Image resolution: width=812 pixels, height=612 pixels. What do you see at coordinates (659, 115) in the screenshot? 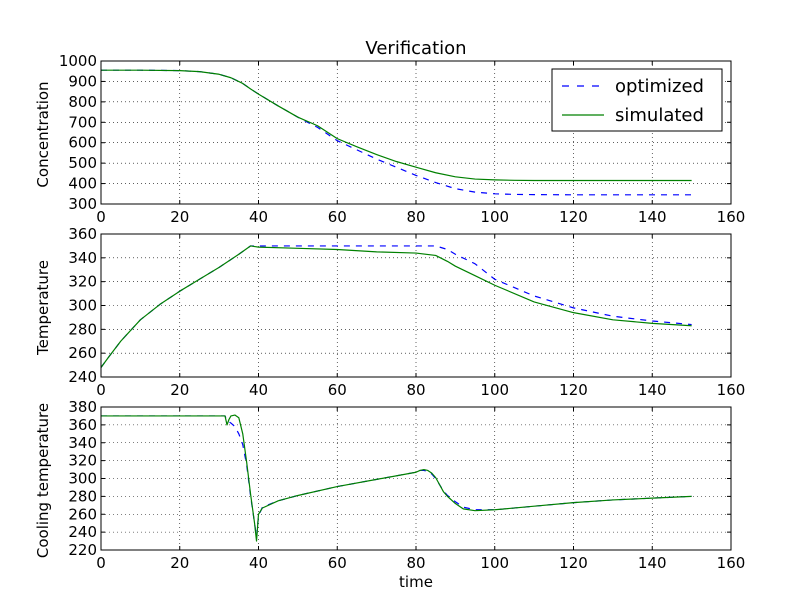
I see `legend-label-simulated: simulated` at bounding box center [659, 115].